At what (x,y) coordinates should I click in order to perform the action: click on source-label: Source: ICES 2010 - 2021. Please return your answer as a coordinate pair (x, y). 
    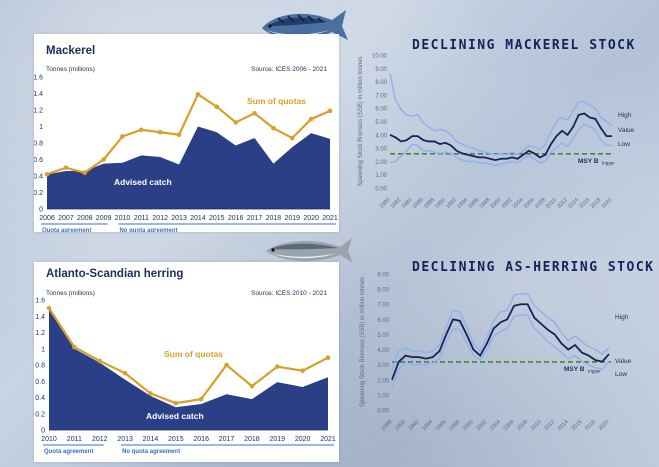
    Looking at the image, I should click on (289, 293).